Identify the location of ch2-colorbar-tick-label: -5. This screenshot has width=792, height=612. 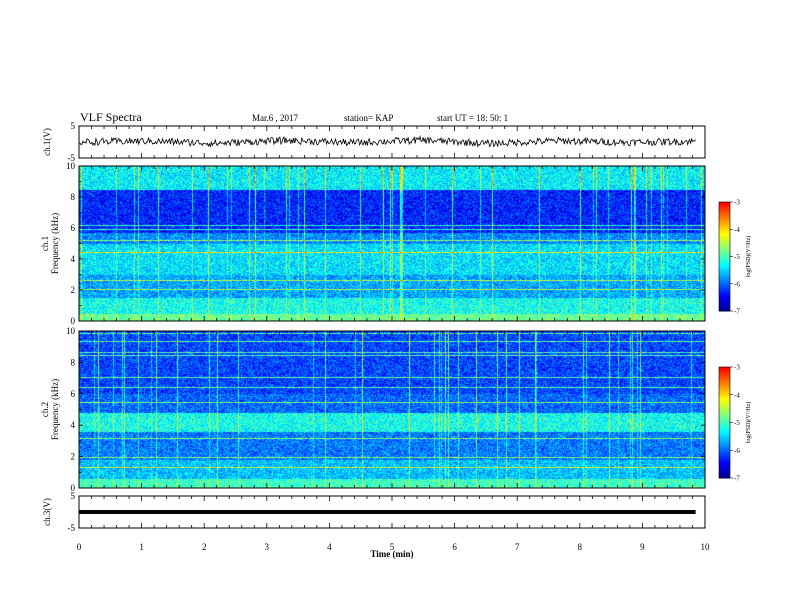
(737, 423).